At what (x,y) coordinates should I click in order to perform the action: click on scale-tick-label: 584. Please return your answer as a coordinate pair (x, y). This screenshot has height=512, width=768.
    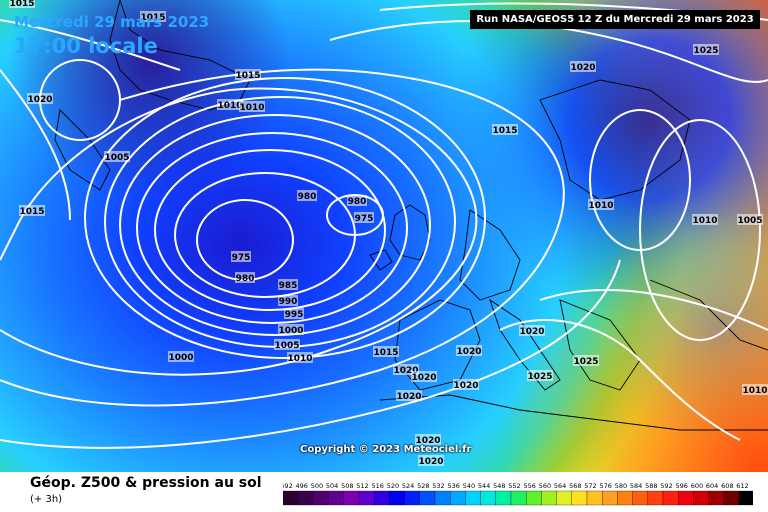
    Looking at the image, I should click on (636, 486).